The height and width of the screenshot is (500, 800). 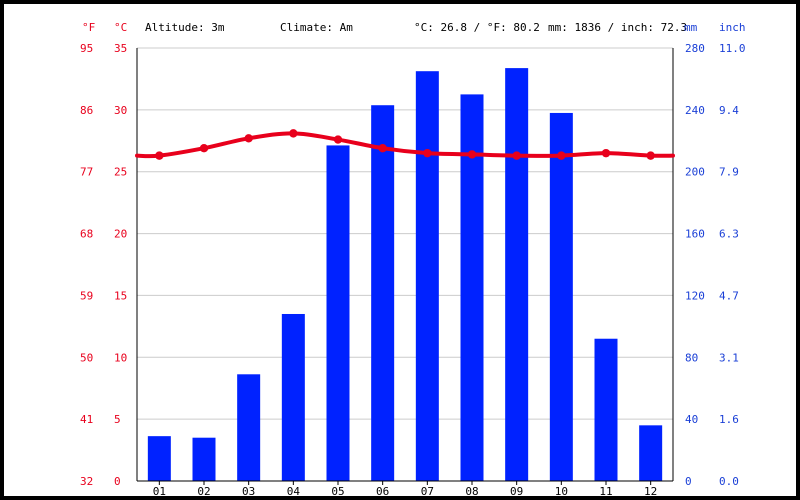 What do you see at coordinates (120, 295) in the screenshot?
I see `tick-label-celsius: 15` at bounding box center [120, 295].